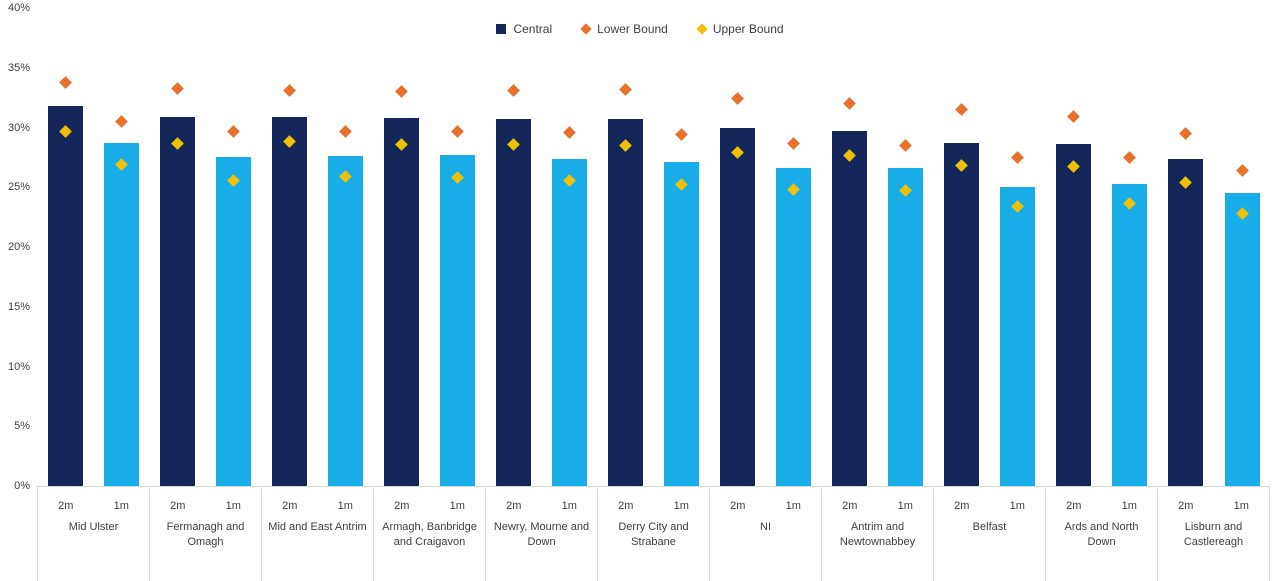  I want to click on x-group-label: Ards and North Down, so click(1101, 534).